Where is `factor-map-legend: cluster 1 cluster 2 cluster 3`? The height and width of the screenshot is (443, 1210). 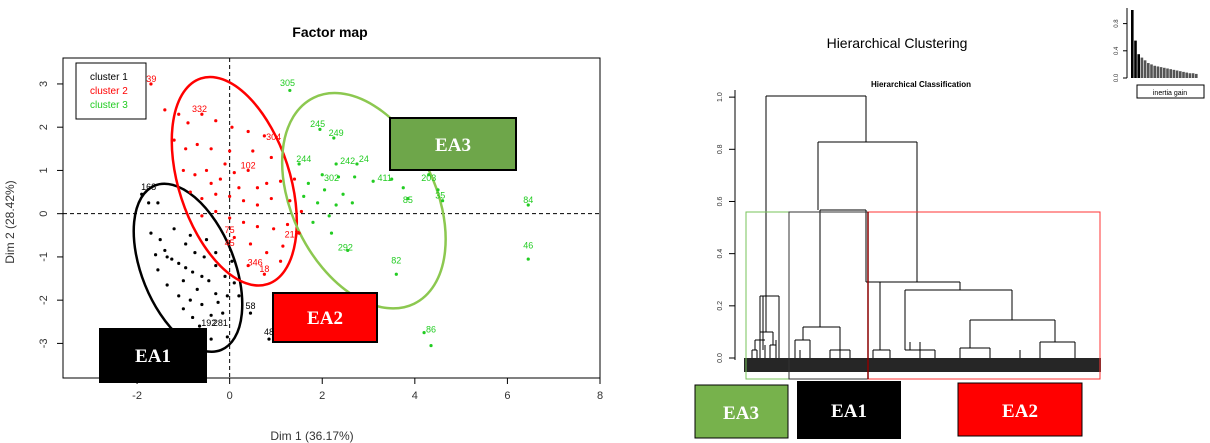
factor-map-legend: cluster 1 cluster 2 cluster 3 is located at coordinates (111, 91).